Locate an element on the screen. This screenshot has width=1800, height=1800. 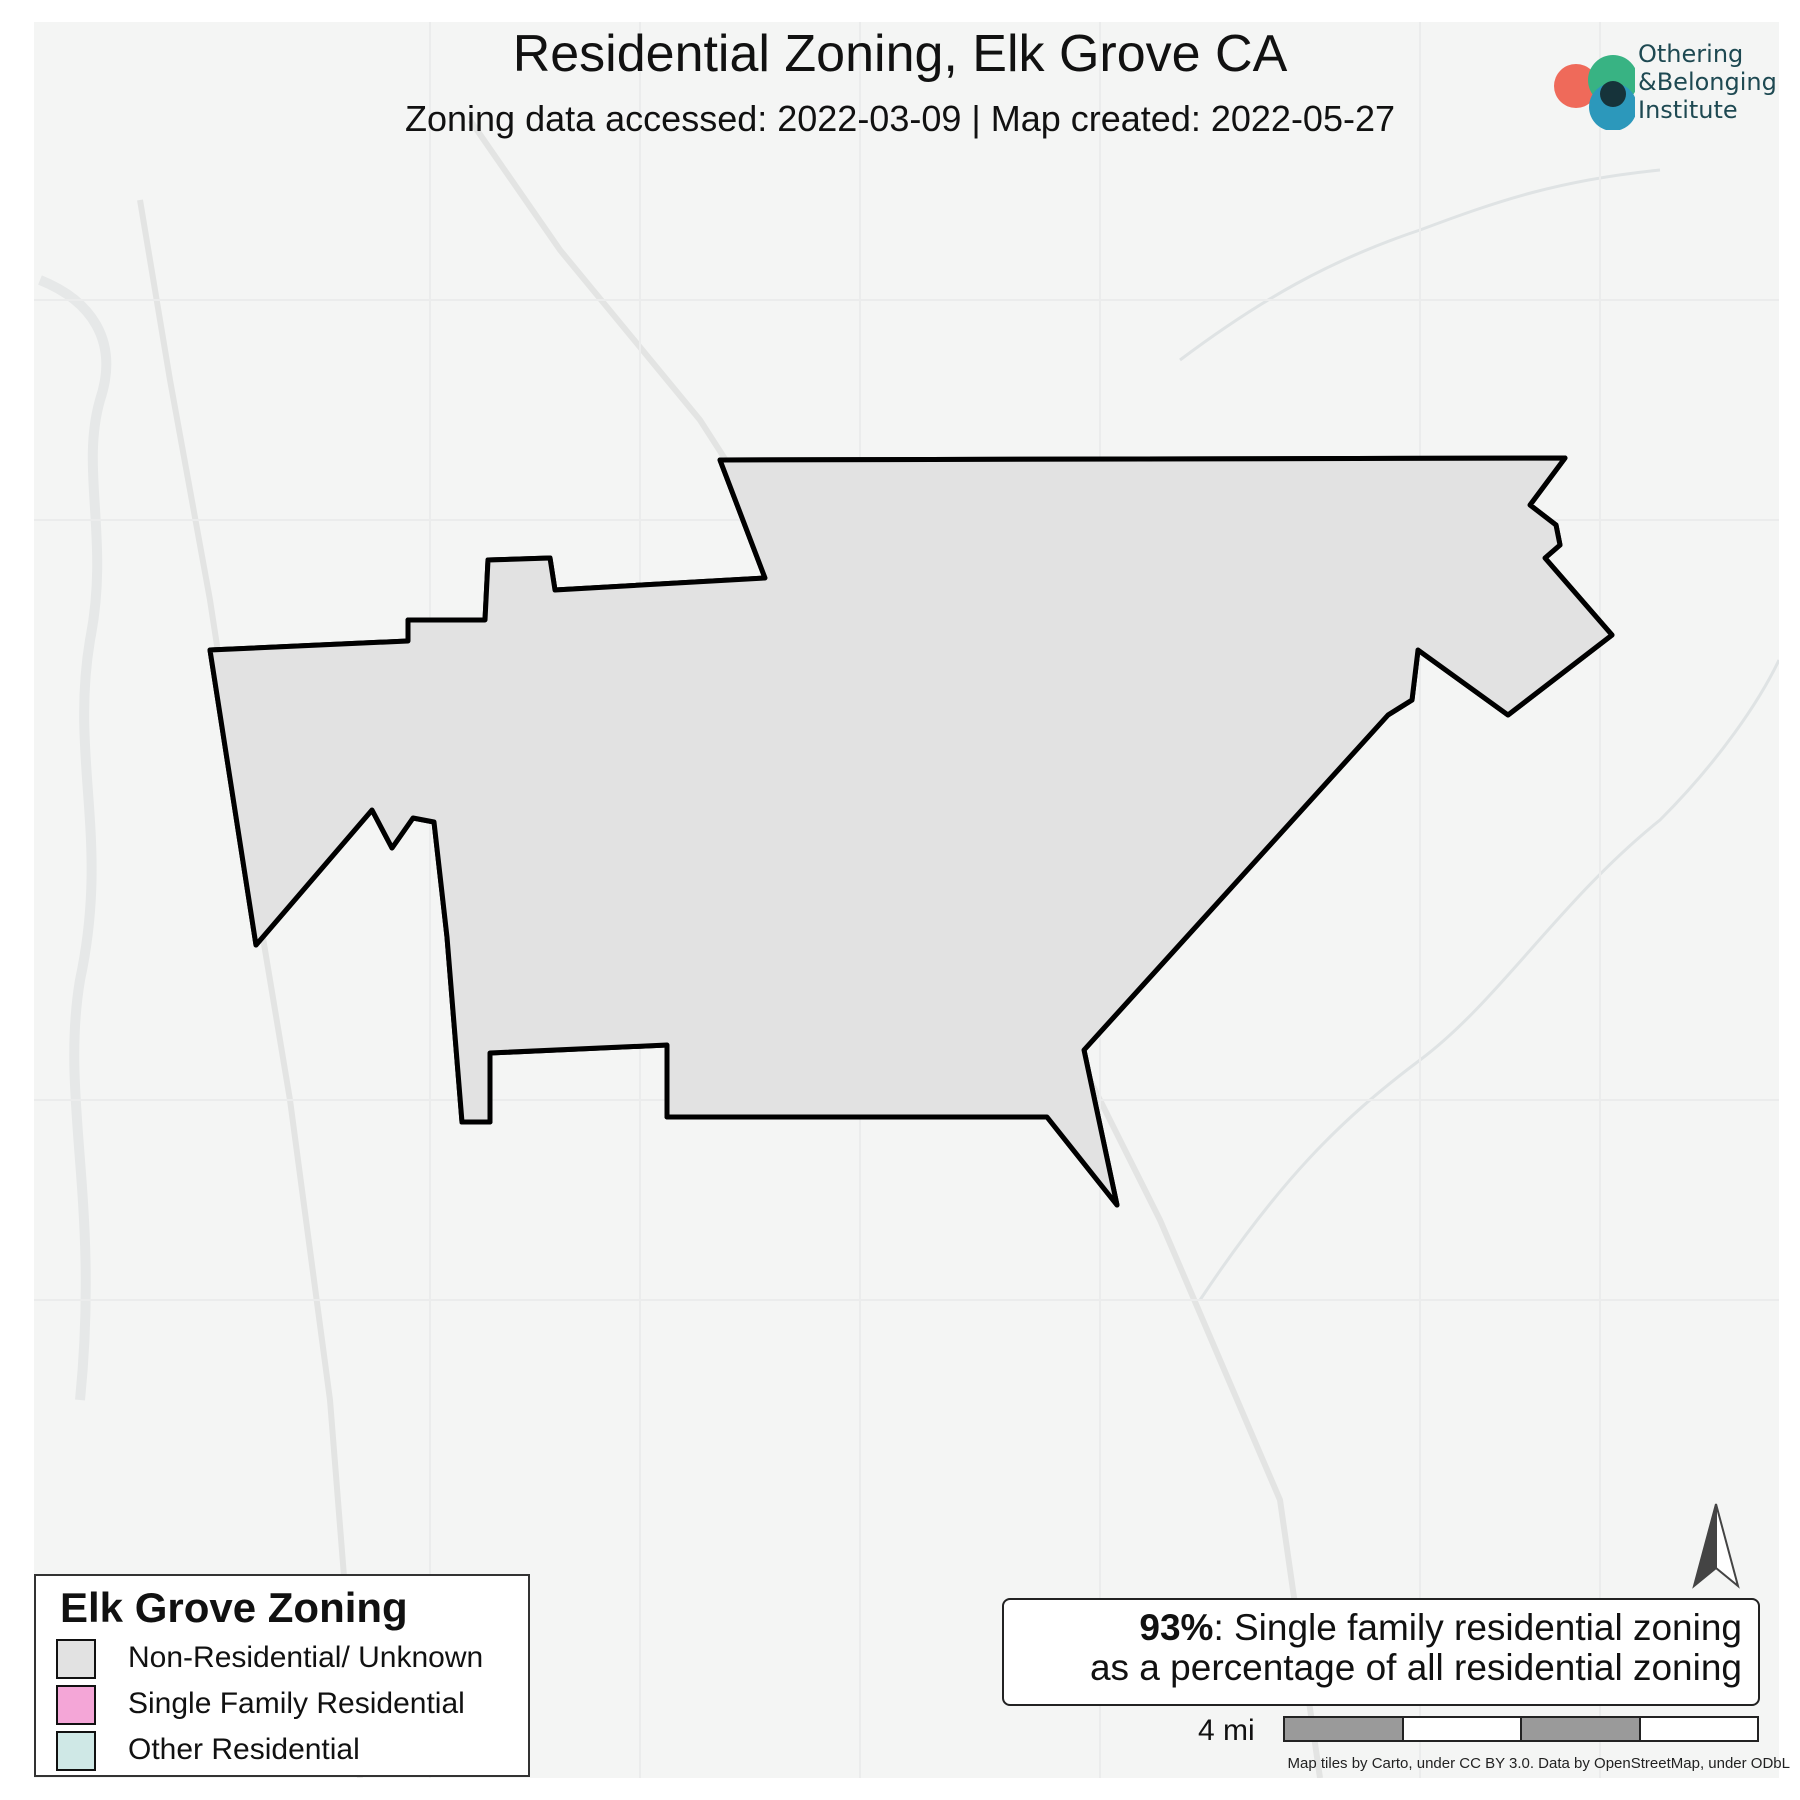
scale-bar is located at coordinates (1521, 1729).